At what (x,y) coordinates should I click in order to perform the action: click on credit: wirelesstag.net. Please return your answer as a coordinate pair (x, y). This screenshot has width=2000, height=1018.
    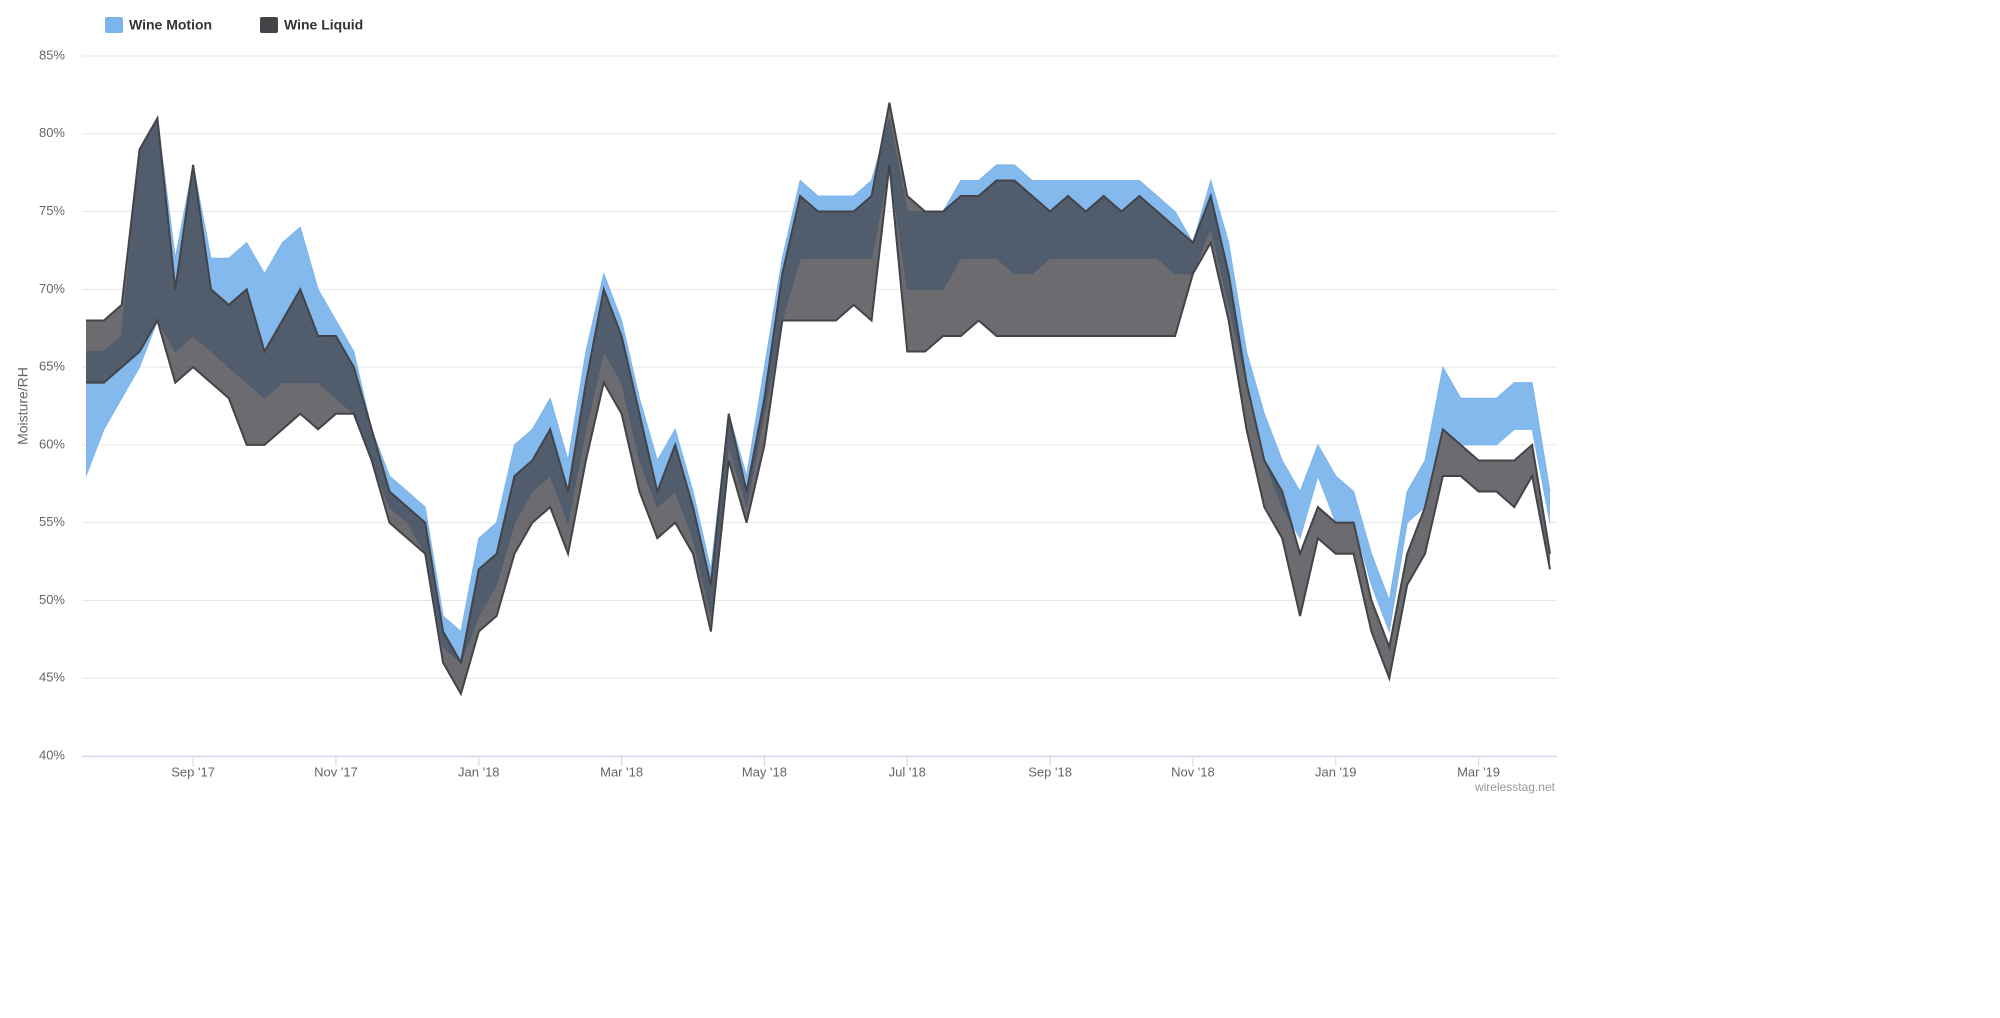
    Looking at the image, I should click on (1515, 787).